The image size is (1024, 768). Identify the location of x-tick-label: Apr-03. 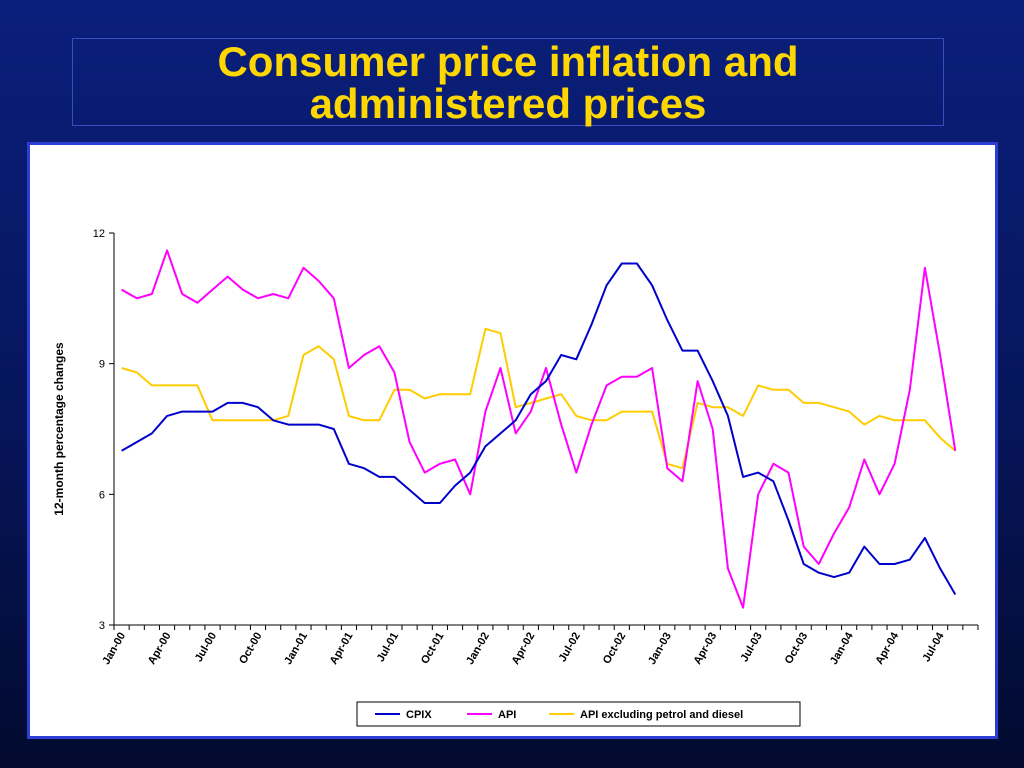
(706, 649).